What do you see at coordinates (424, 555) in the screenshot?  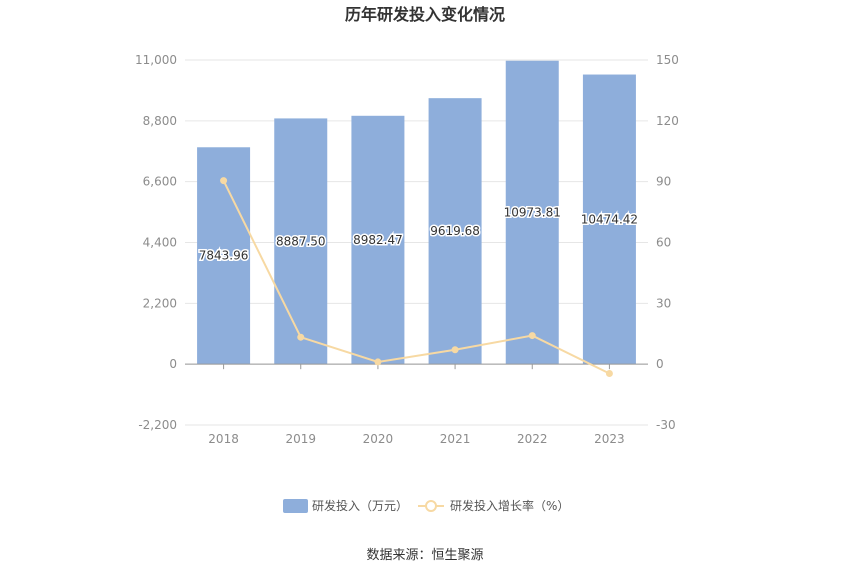 I see `source-note: 数据来源：恒生聚源` at bounding box center [424, 555].